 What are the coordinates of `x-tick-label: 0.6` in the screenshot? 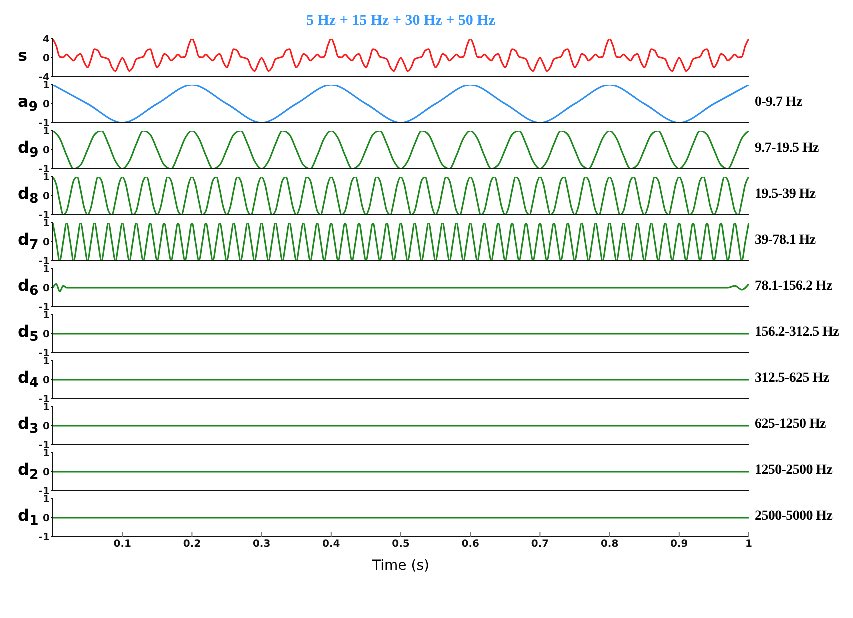 It's located at (471, 544).